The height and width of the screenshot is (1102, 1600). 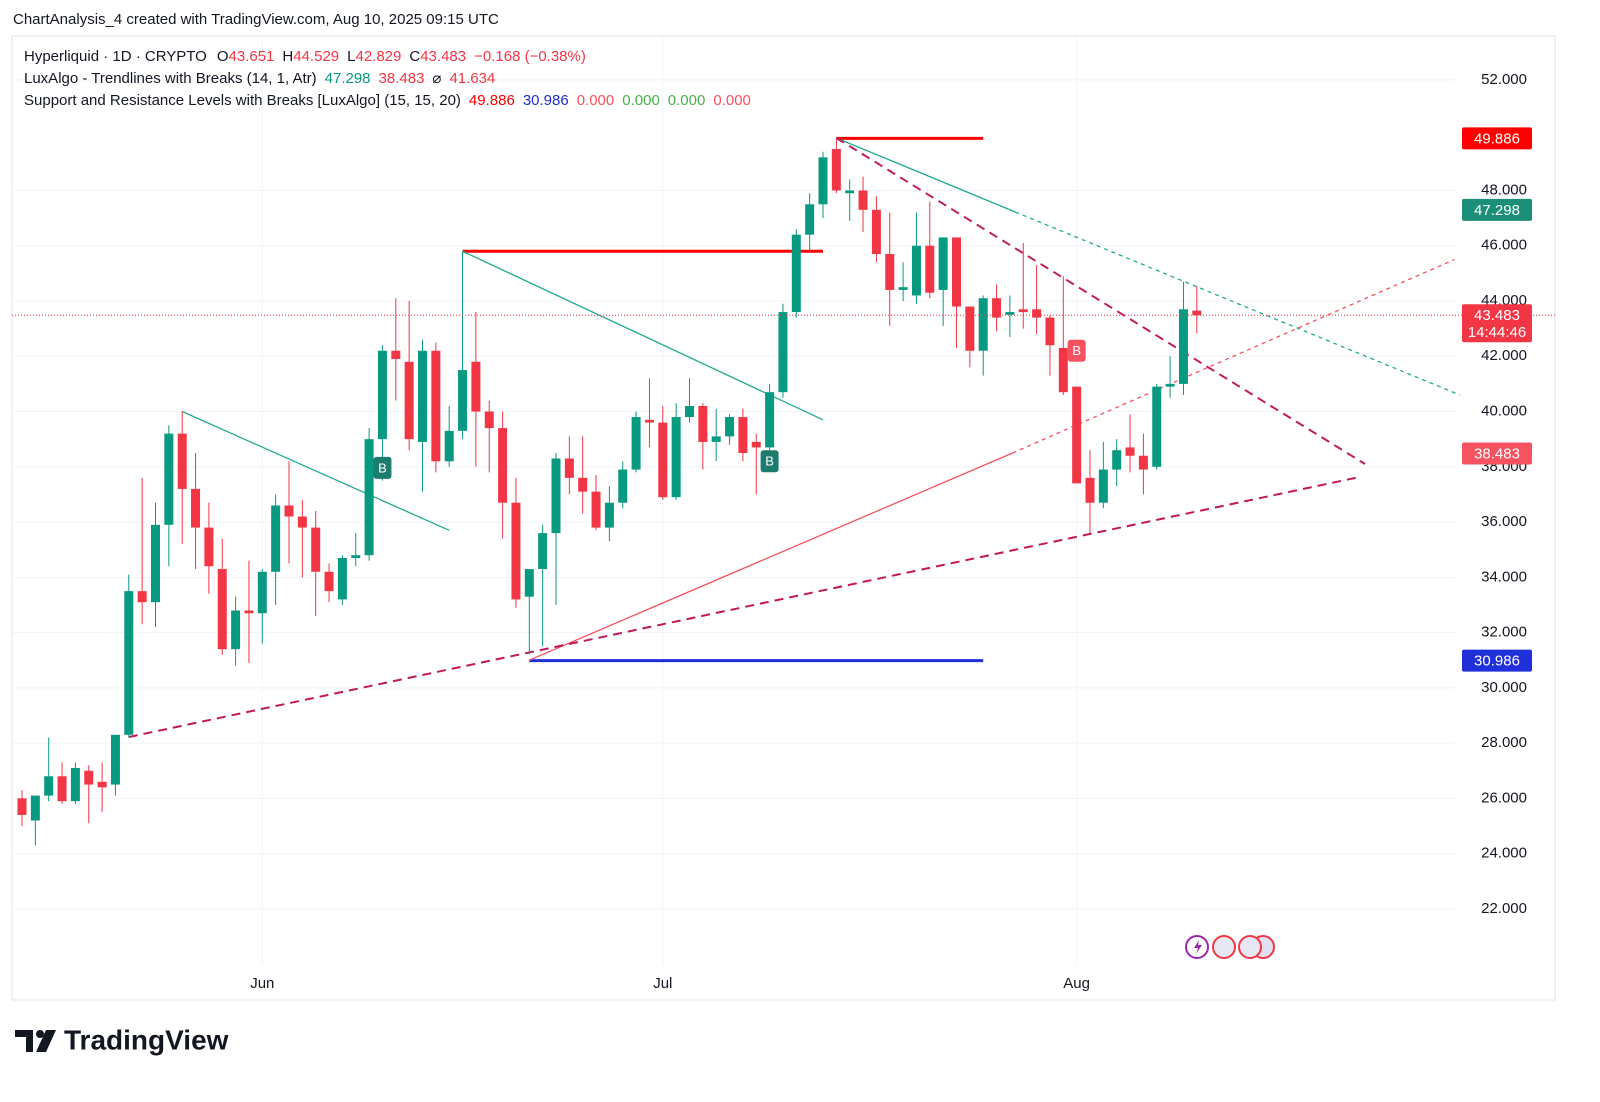 What do you see at coordinates (1504, 742) in the screenshot?
I see `y-tick-label: 28.000` at bounding box center [1504, 742].